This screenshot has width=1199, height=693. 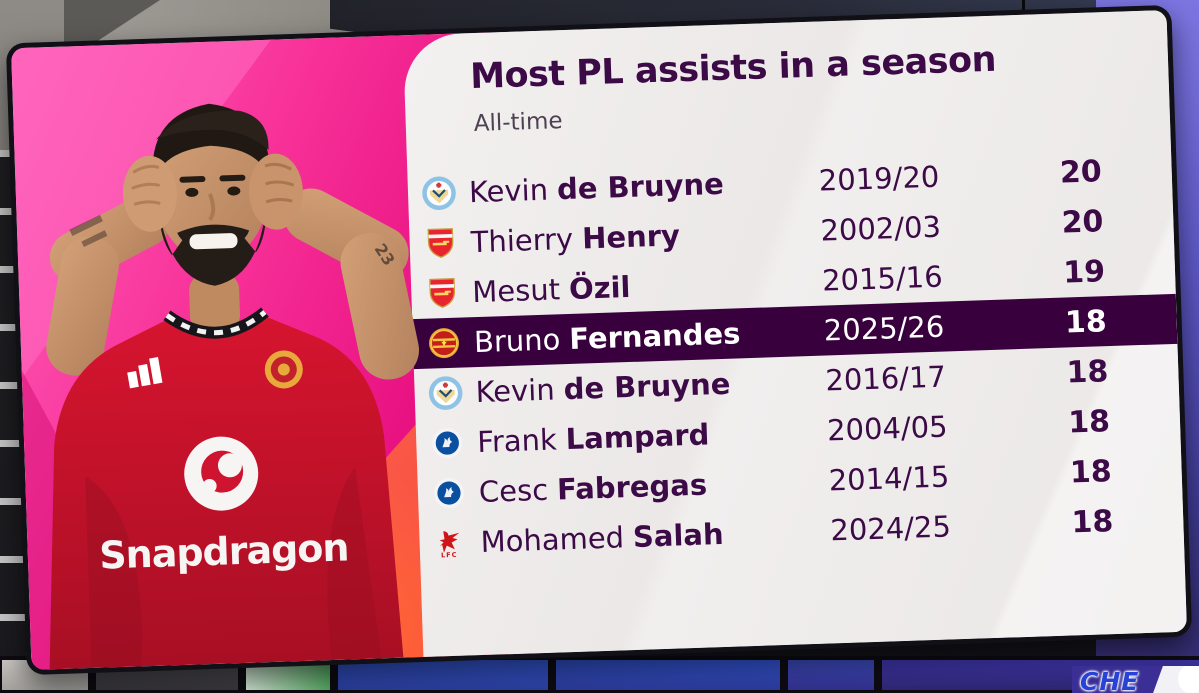 What do you see at coordinates (224, 551) in the screenshot?
I see `shirt-sponsor-text: Snapdragon` at bounding box center [224, 551].